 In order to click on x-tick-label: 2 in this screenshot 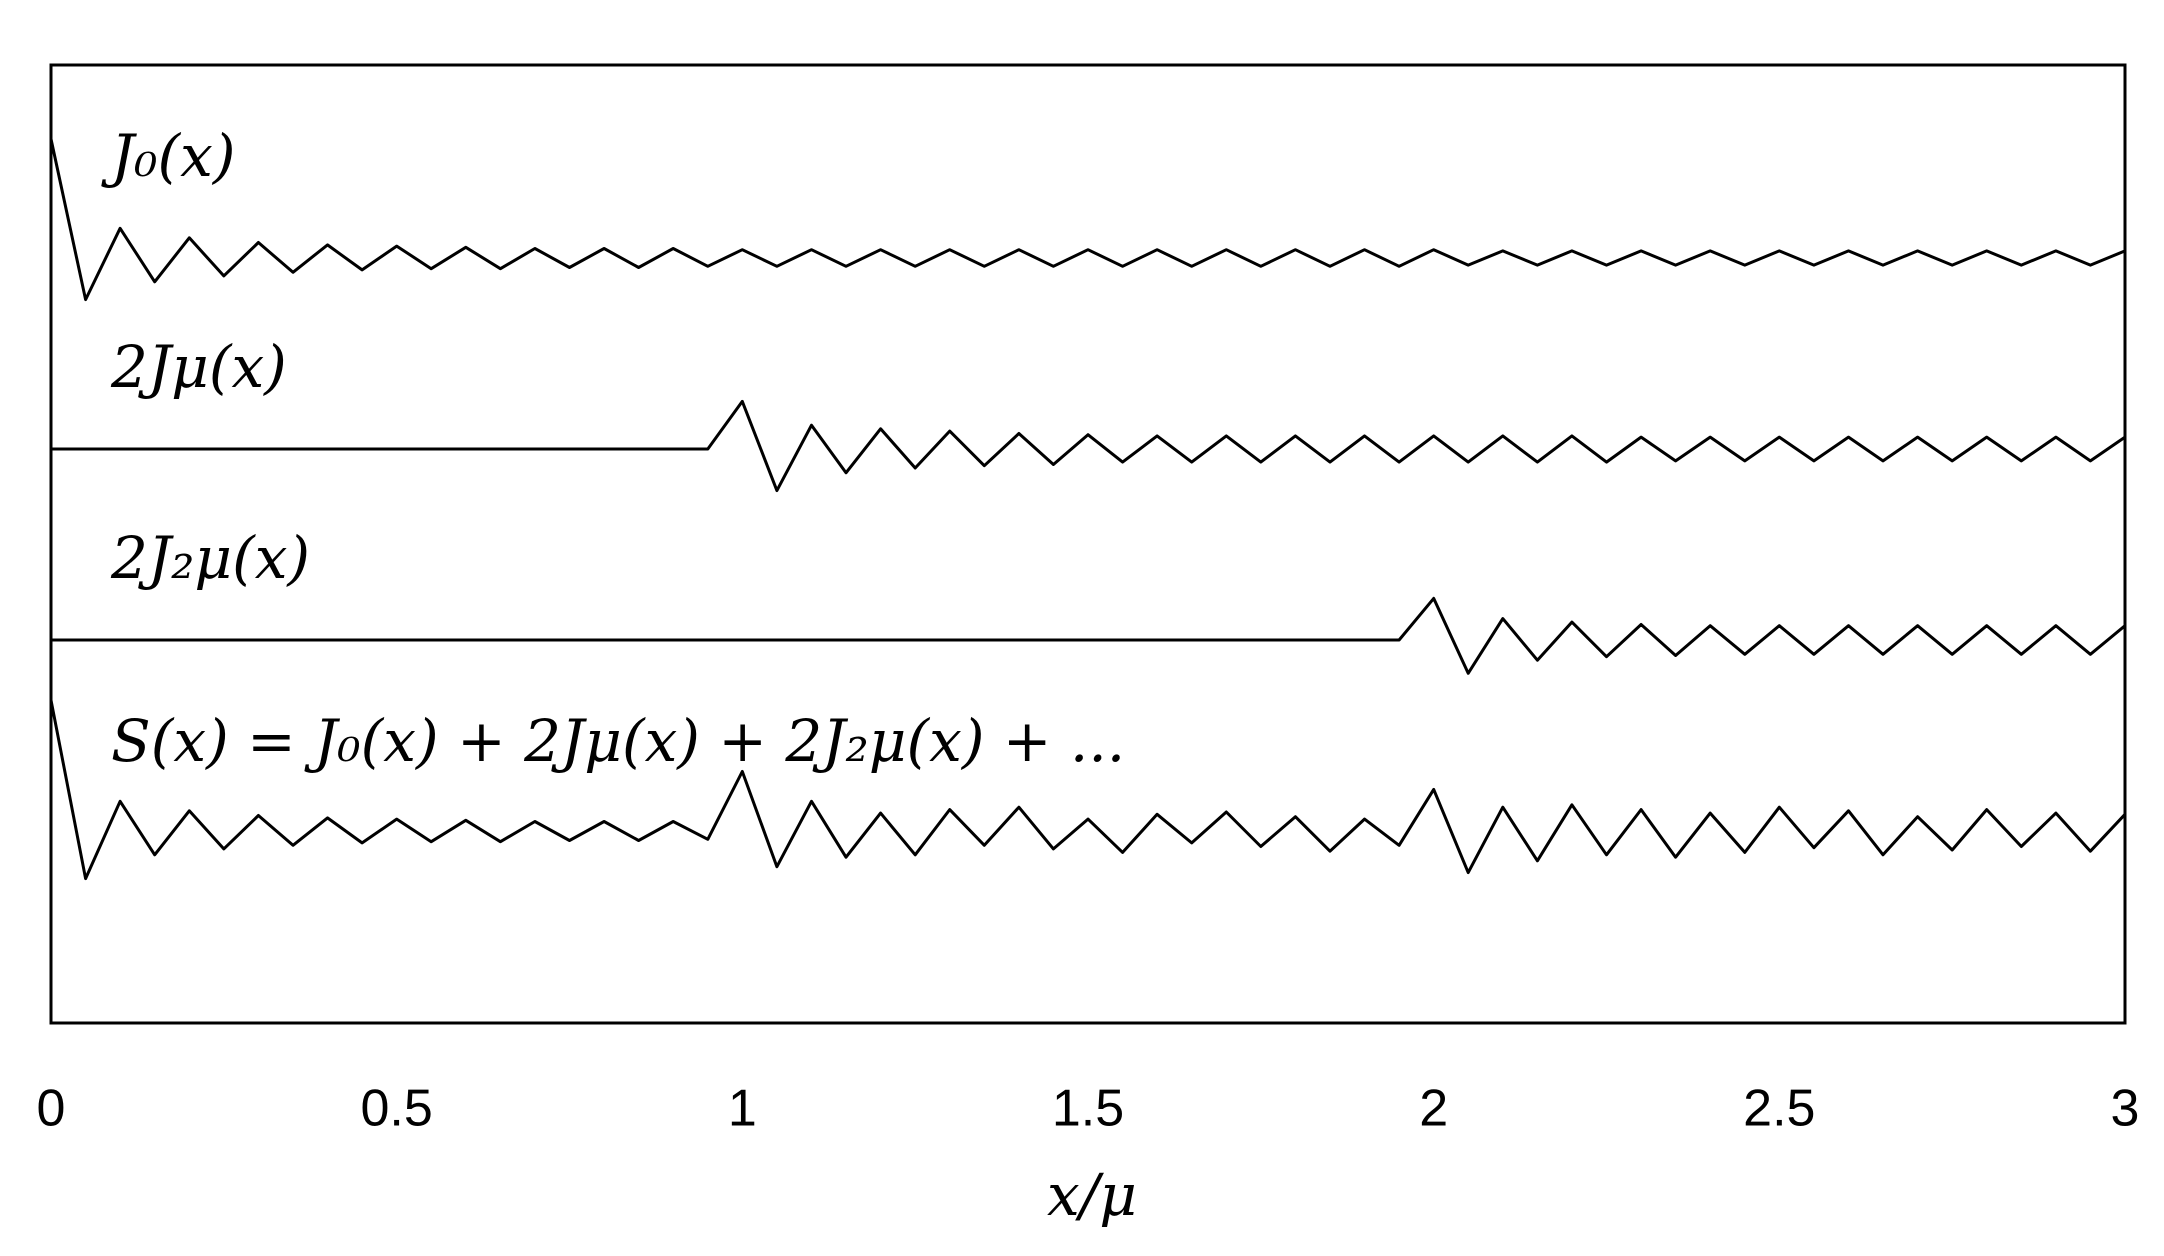, I will do `click(1433, 1109)`.